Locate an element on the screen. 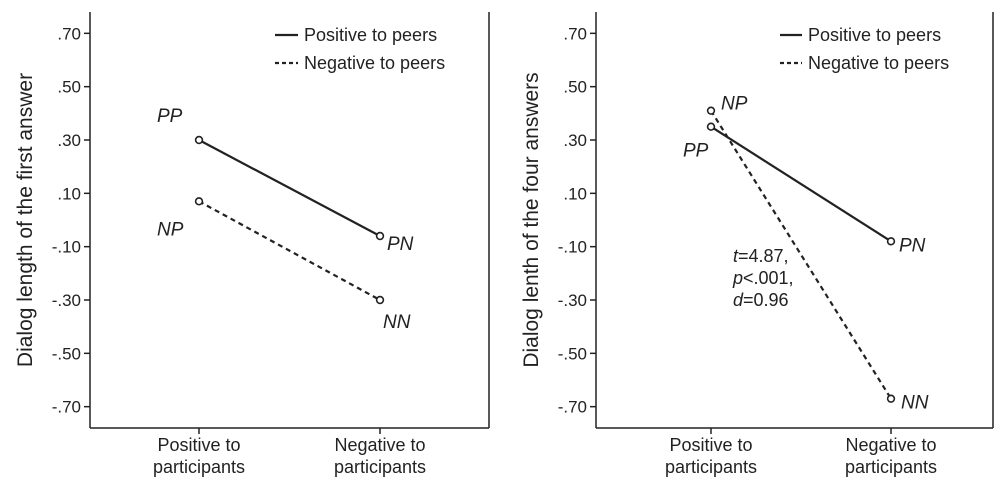 The width and height of the screenshot is (1006, 483). stat-annotation-line: d=0.96 is located at coordinates (761, 300).